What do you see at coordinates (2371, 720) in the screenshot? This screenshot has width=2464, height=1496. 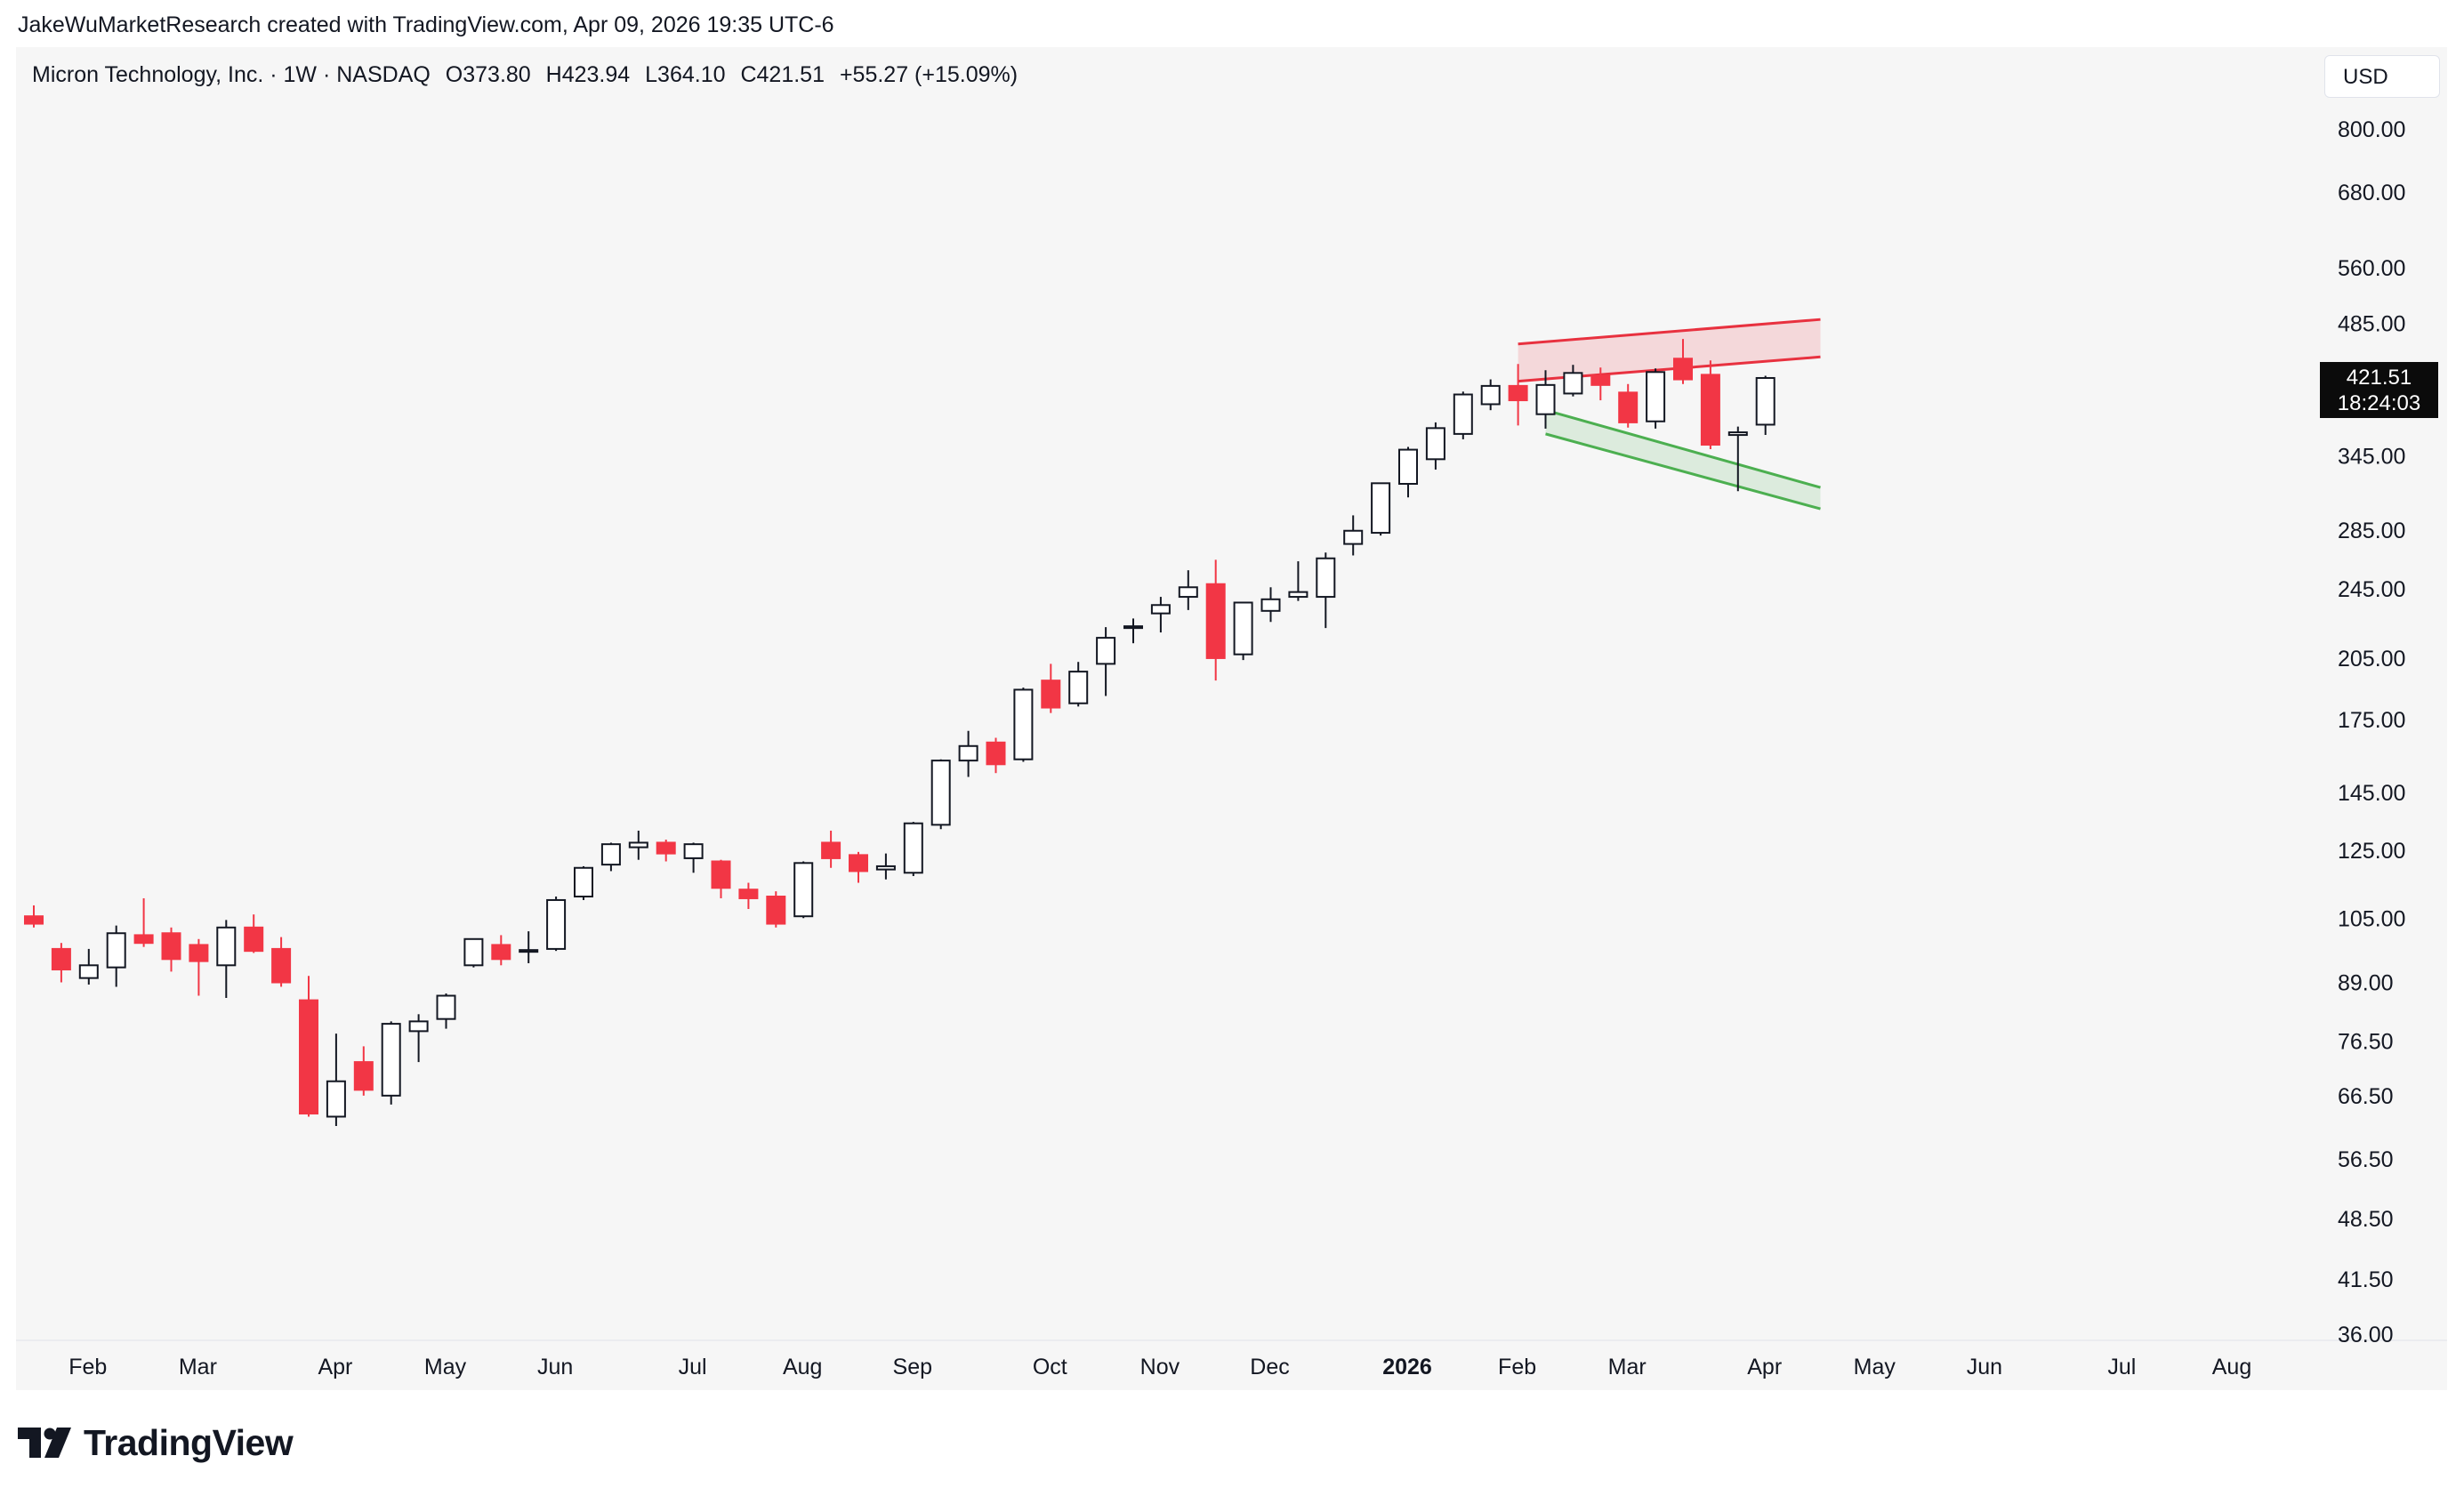 I see `price-tick-label: 175.00` at bounding box center [2371, 720].